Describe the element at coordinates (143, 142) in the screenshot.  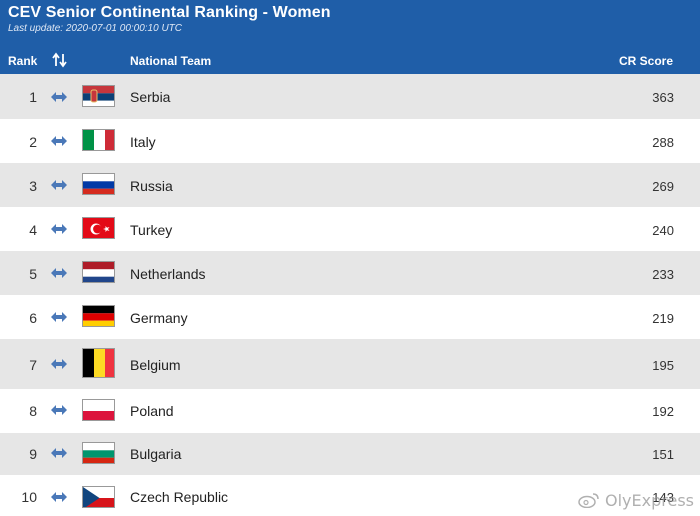
I see `team-name: Italy` at that location.